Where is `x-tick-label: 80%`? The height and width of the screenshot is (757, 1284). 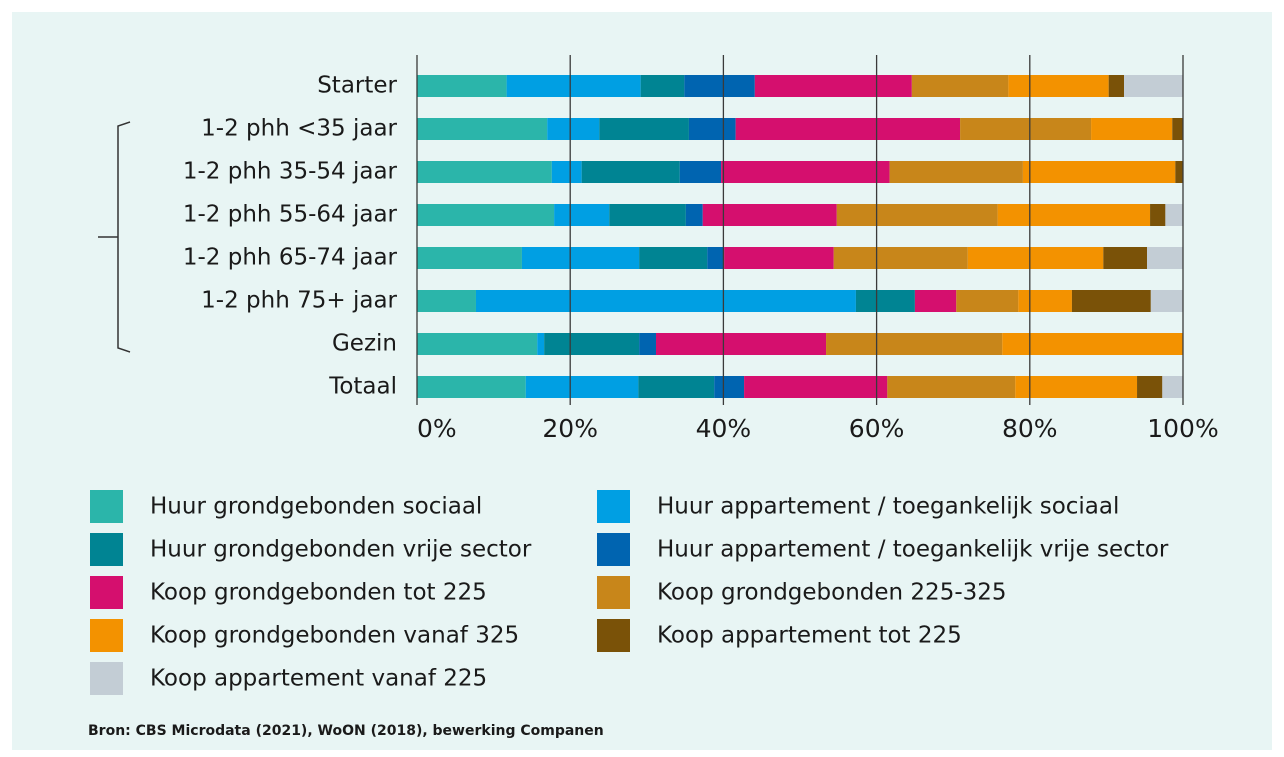
x-tick-label: 80% is located at coordinates (1030, 428).